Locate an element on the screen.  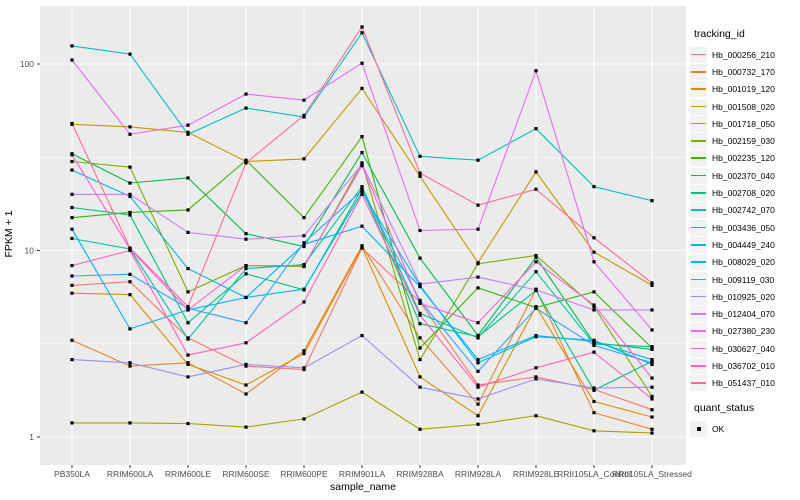
legend-item: Hb_002235_120 is located at coordinates (745, 158).